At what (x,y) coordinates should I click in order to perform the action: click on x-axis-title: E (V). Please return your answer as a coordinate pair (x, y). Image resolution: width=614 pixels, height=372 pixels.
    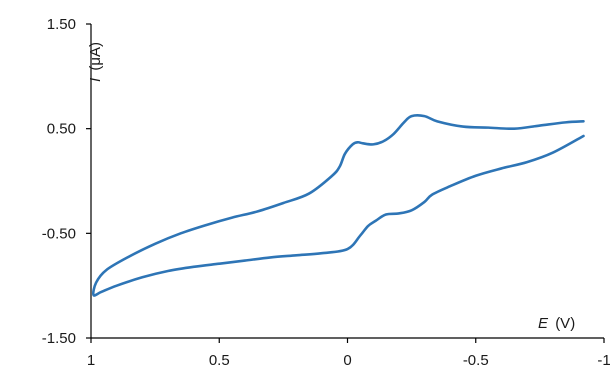
    Looking at the image, I should click on (556, 323).